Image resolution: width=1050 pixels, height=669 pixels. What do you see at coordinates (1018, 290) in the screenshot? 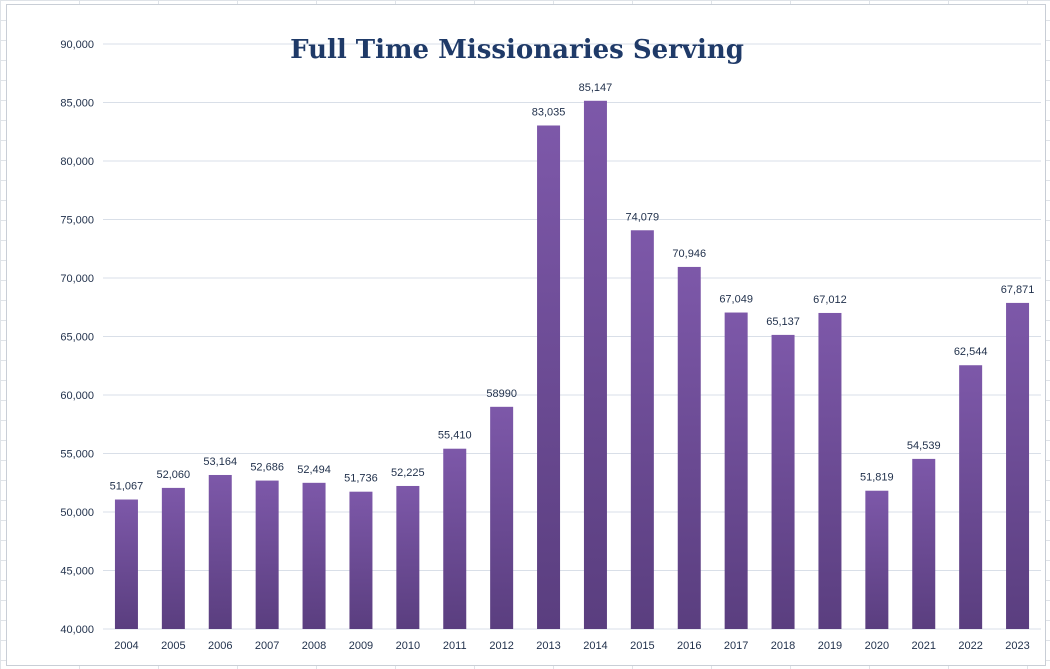
I see `data-label: 67,871` at bounding box center [1018, 290].